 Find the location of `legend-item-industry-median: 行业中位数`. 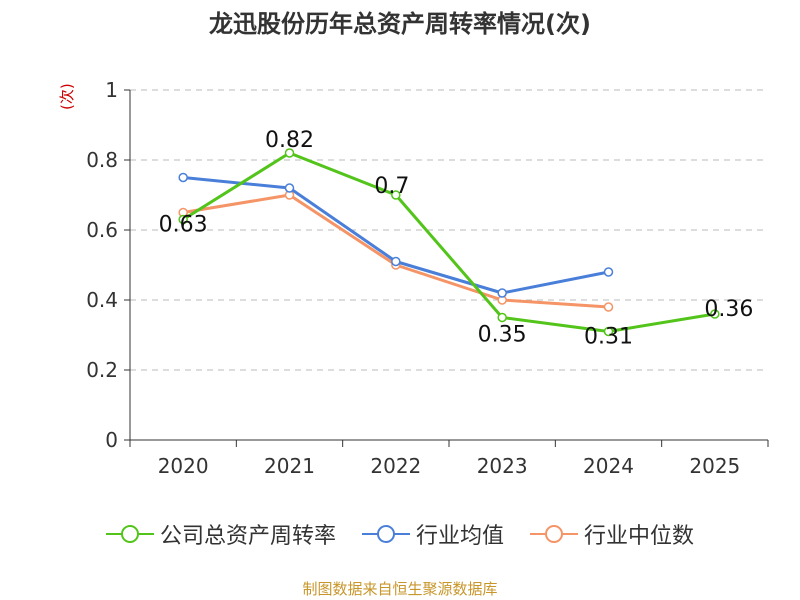

legend-item-industry-median: 行业中位数 is located at coordinates (612, 534).